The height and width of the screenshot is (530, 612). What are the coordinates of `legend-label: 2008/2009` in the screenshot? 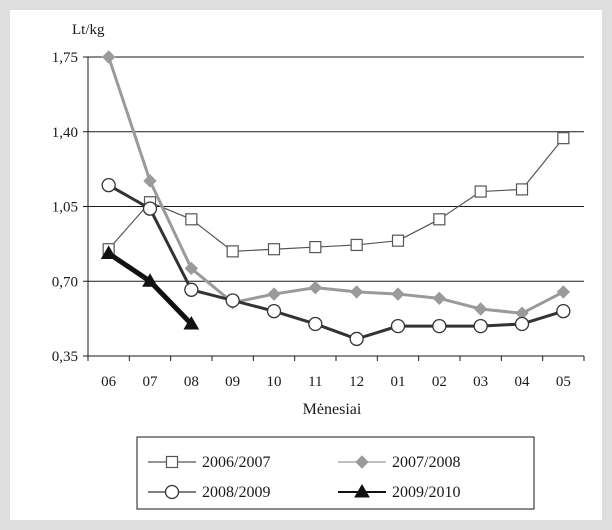 It's located at (236, 492).